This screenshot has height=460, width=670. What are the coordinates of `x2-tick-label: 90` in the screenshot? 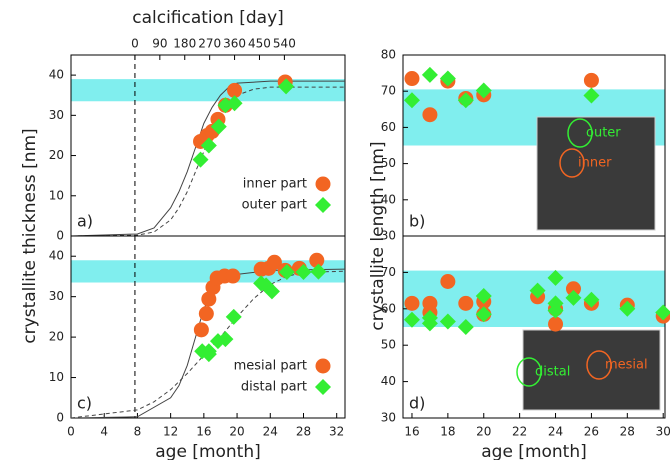 It's located at (159, 44).